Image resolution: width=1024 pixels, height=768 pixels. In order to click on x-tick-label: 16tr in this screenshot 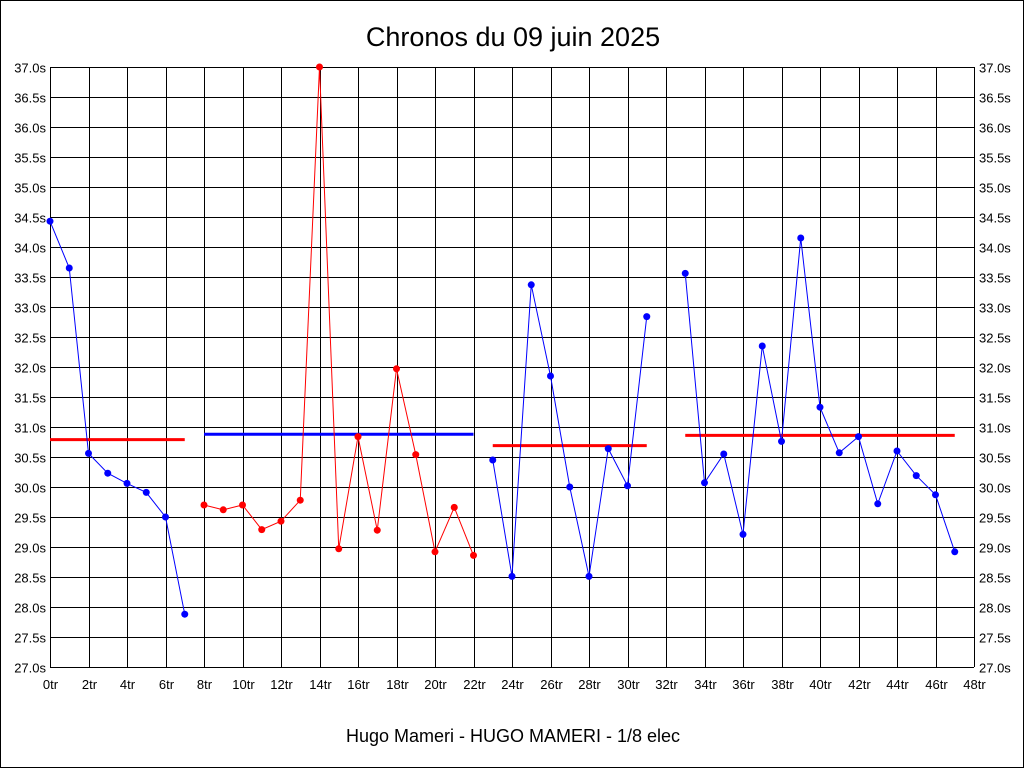, I will do `click(358, 684)`.